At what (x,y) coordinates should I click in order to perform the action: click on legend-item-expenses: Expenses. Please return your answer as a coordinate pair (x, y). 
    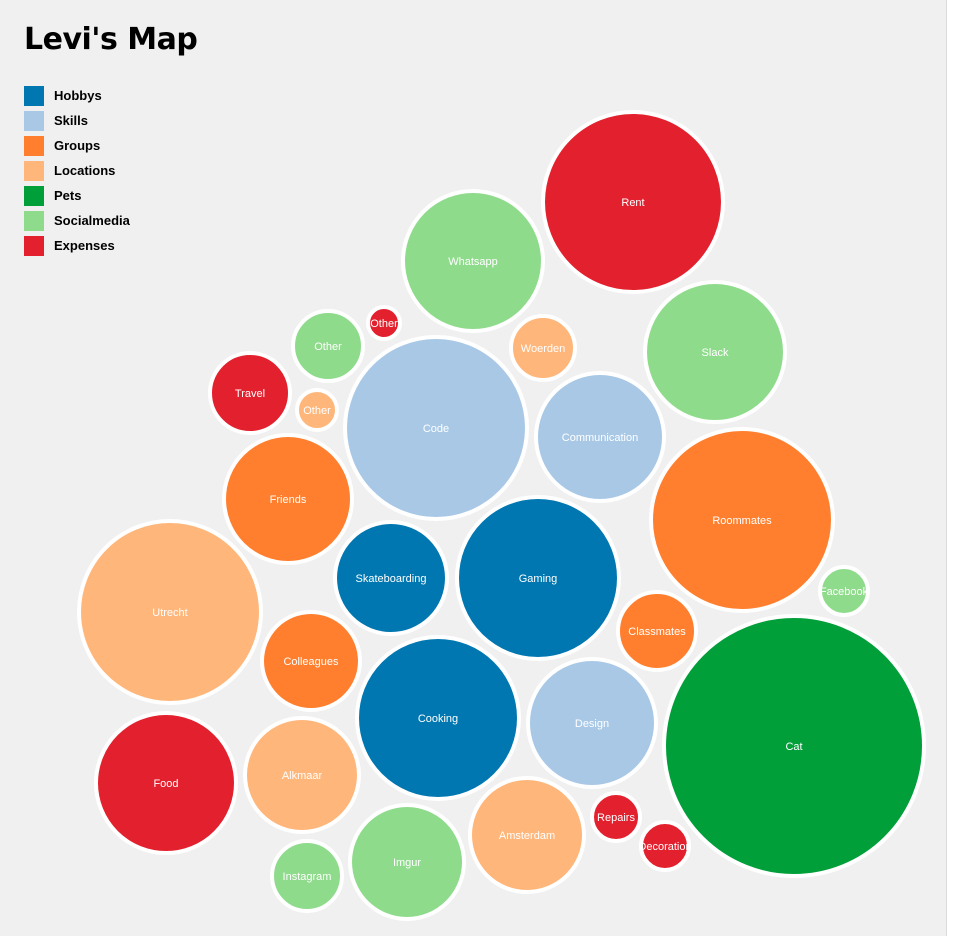
    Looking at the image, I should click on (77, 245).